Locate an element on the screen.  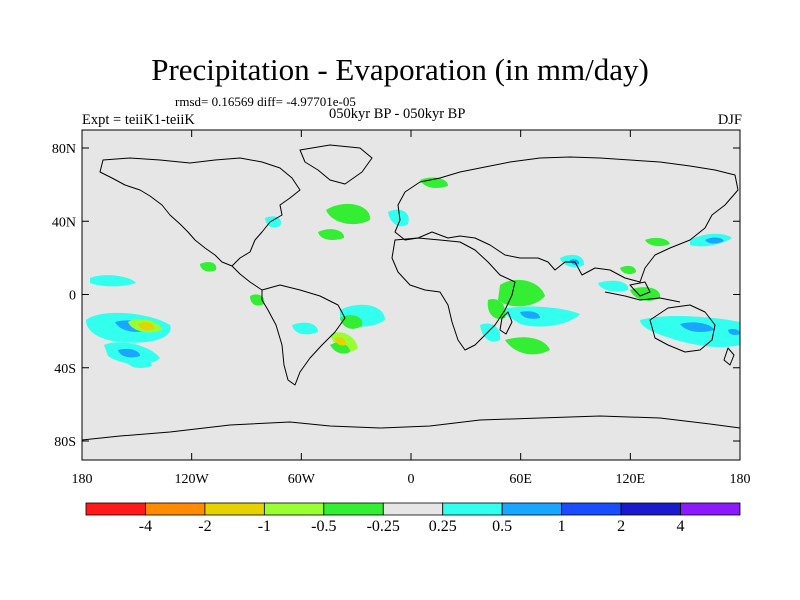
colorbar-label: 2 is located at coordinates (621, 526).